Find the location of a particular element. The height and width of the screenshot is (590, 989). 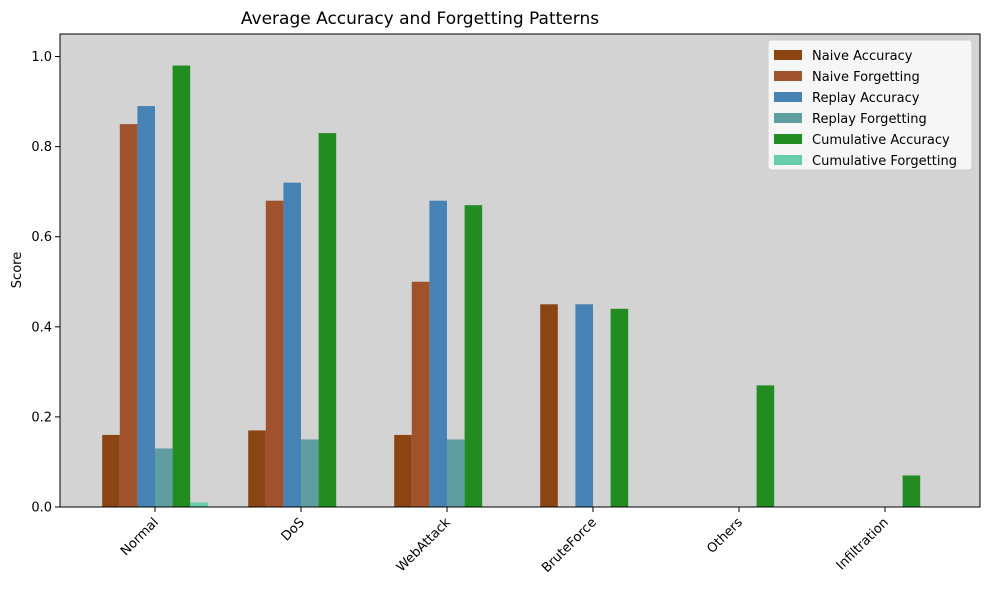

y-tick-label: 0.8 is located at coordinates (41, 147).